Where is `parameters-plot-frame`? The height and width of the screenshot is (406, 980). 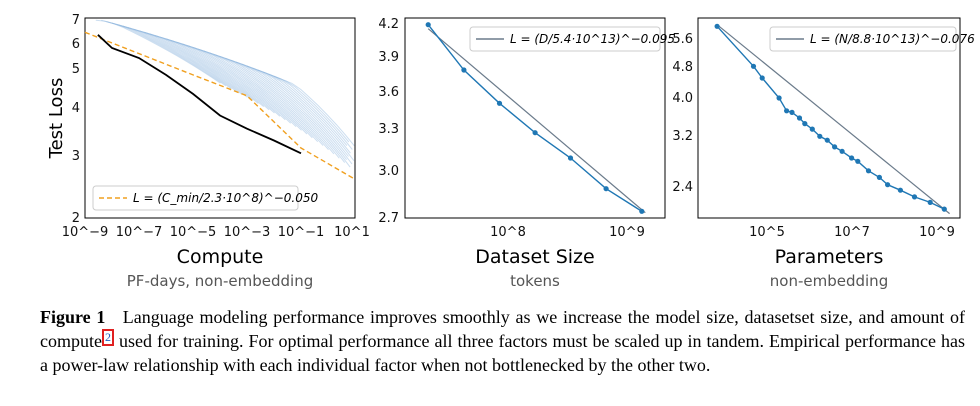
parameters-plot-frame is located at coordinates (829, 118).